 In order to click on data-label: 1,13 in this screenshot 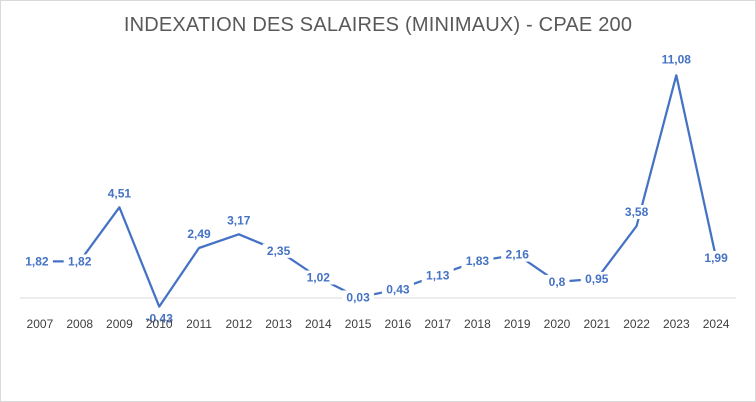, I will do `click(438, 275)`.